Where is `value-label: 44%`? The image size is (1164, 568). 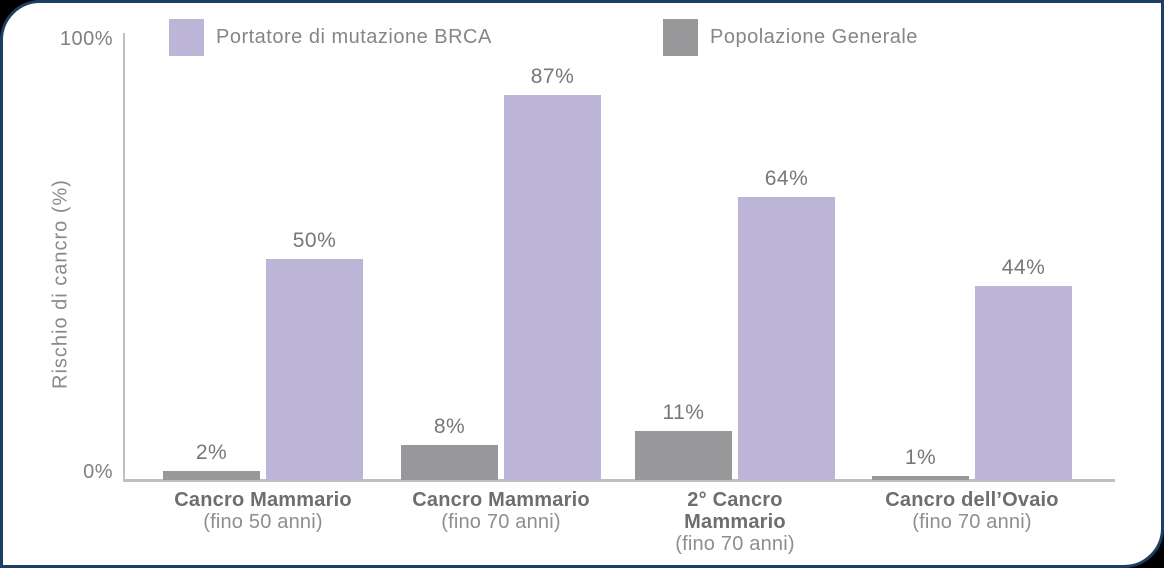 value-label: 44% is located at coordinates (1023, 267).